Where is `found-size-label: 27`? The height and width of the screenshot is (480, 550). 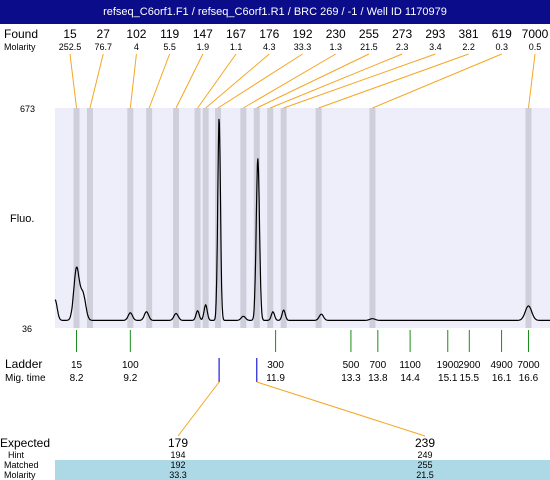
found-size-label: 27 is located at coordinates (104, 34).